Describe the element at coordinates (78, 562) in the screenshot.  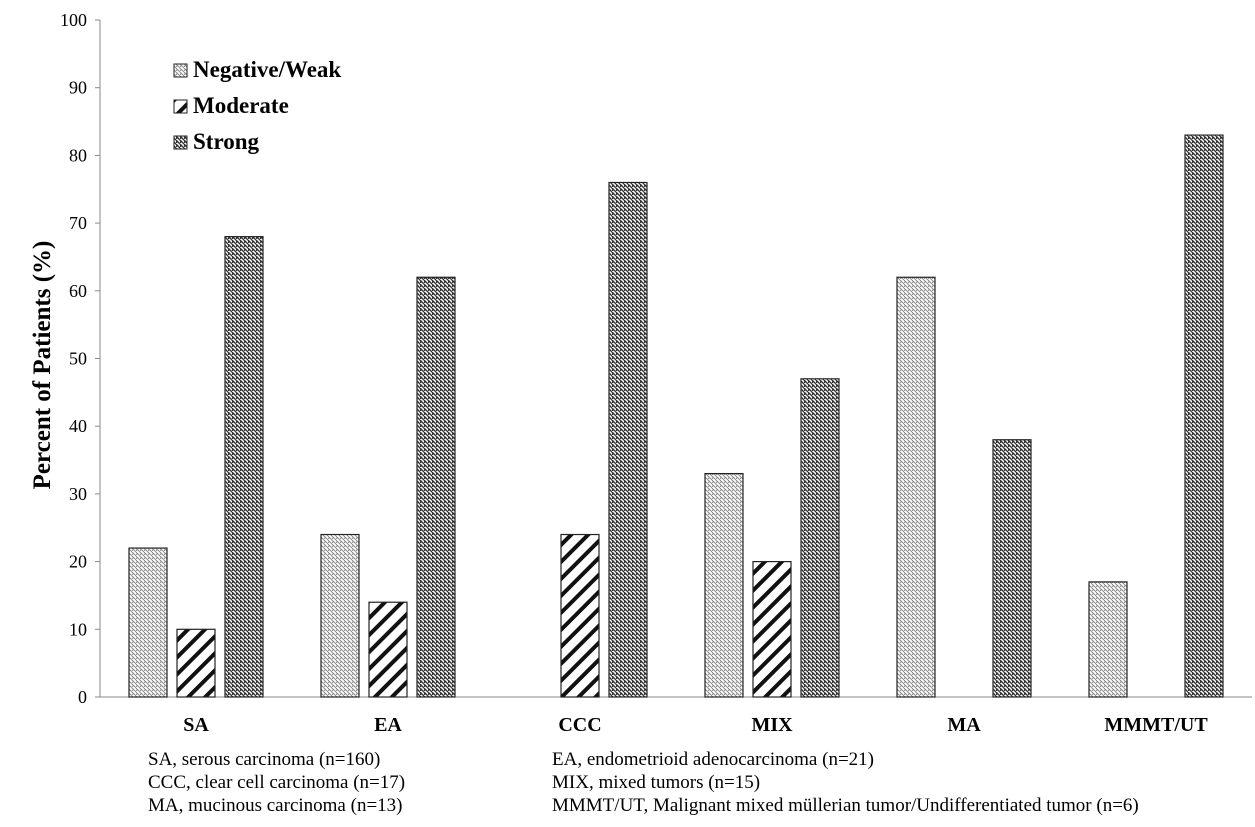
I see `y-tick-label: 20` at that location.